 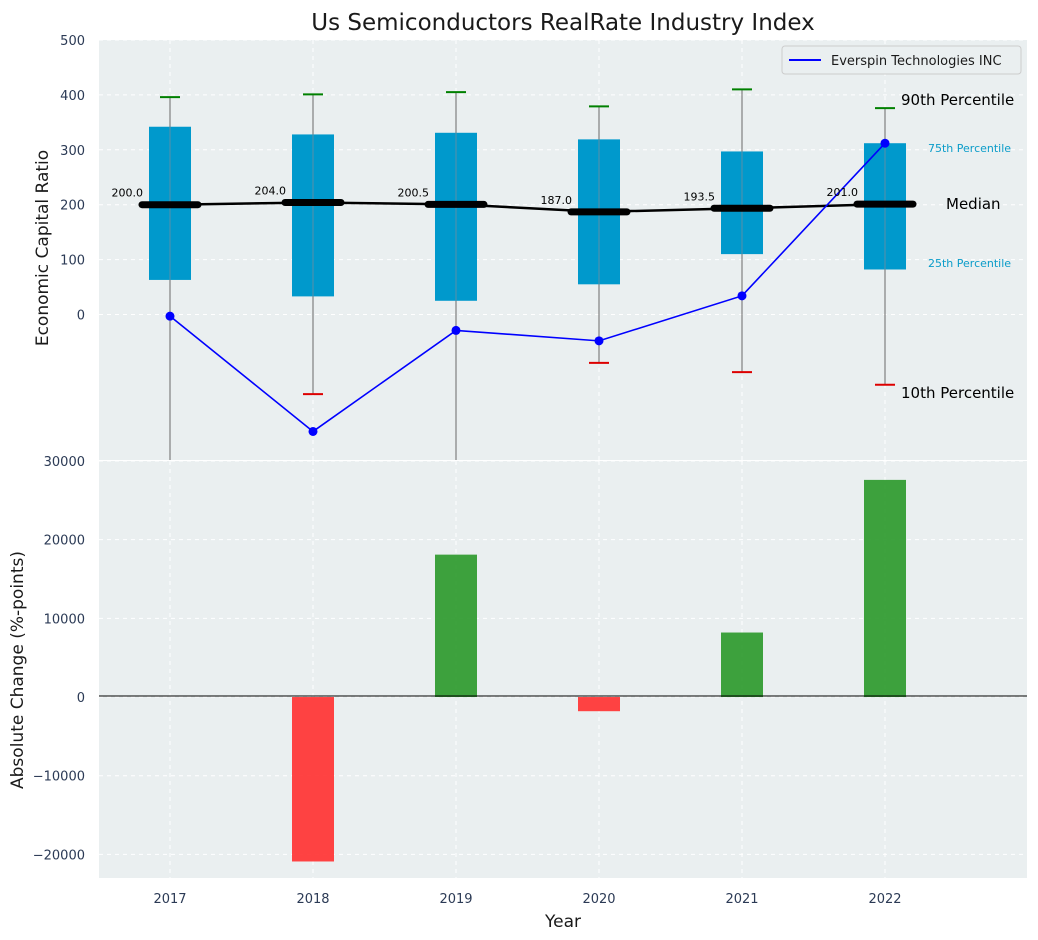 I want to click on median-value-2017: 200.0, so click(x=128, y=193).